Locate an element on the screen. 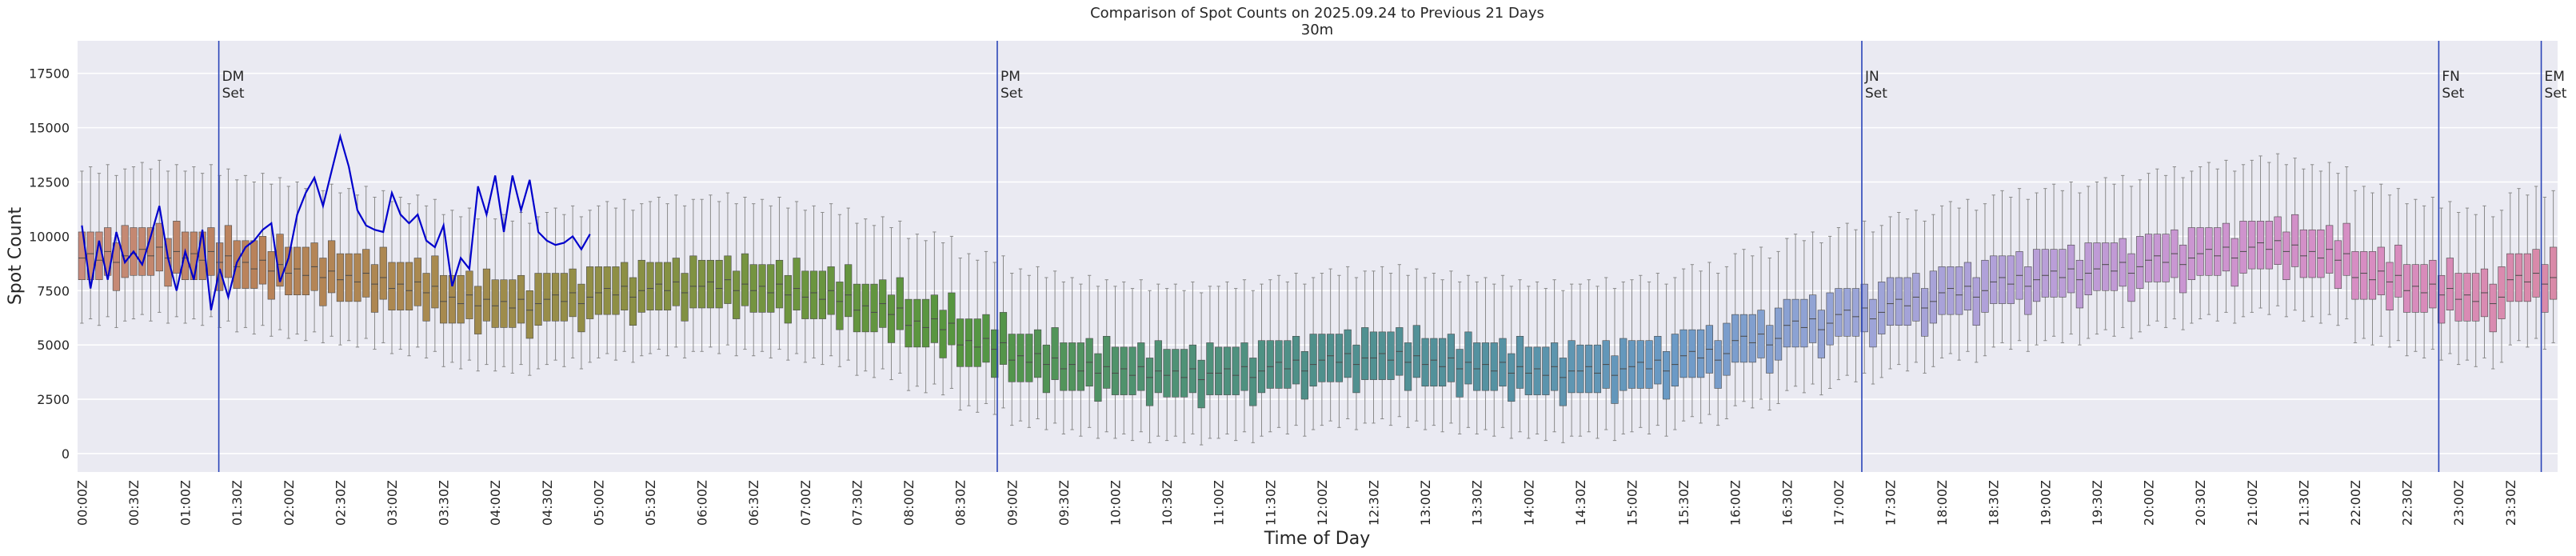 The width and height of the screenshot is (2576, 556). x-tick-label: 01:00Z is located at coordinates (186, 503).